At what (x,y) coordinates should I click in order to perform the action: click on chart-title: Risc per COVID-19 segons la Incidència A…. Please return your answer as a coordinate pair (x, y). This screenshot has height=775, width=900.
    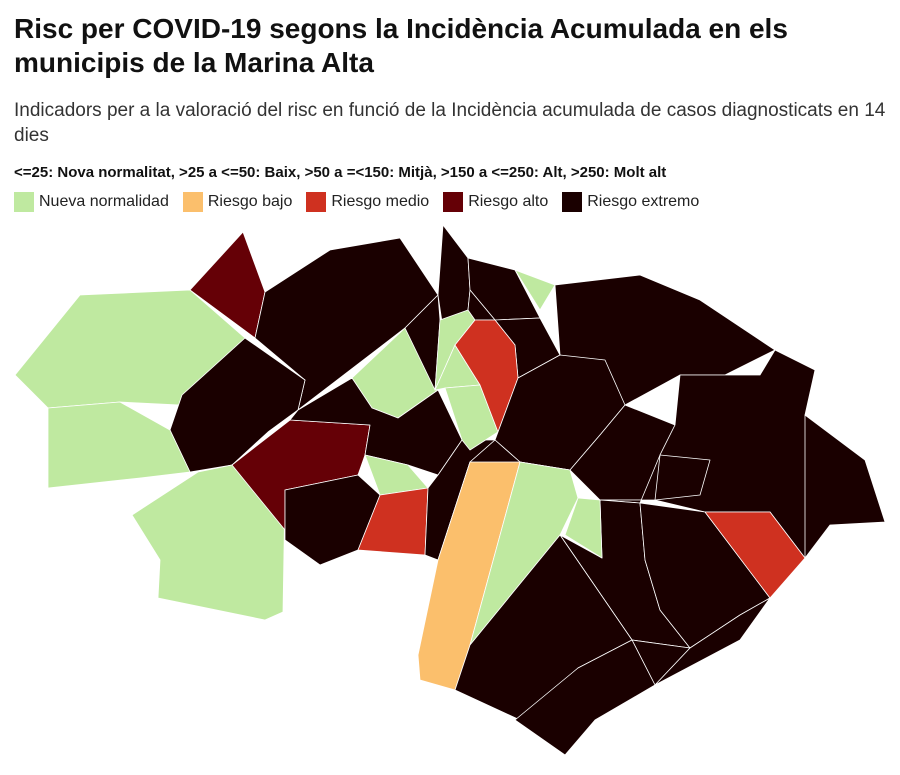
    Looking at the image, I should click on (401, 45).